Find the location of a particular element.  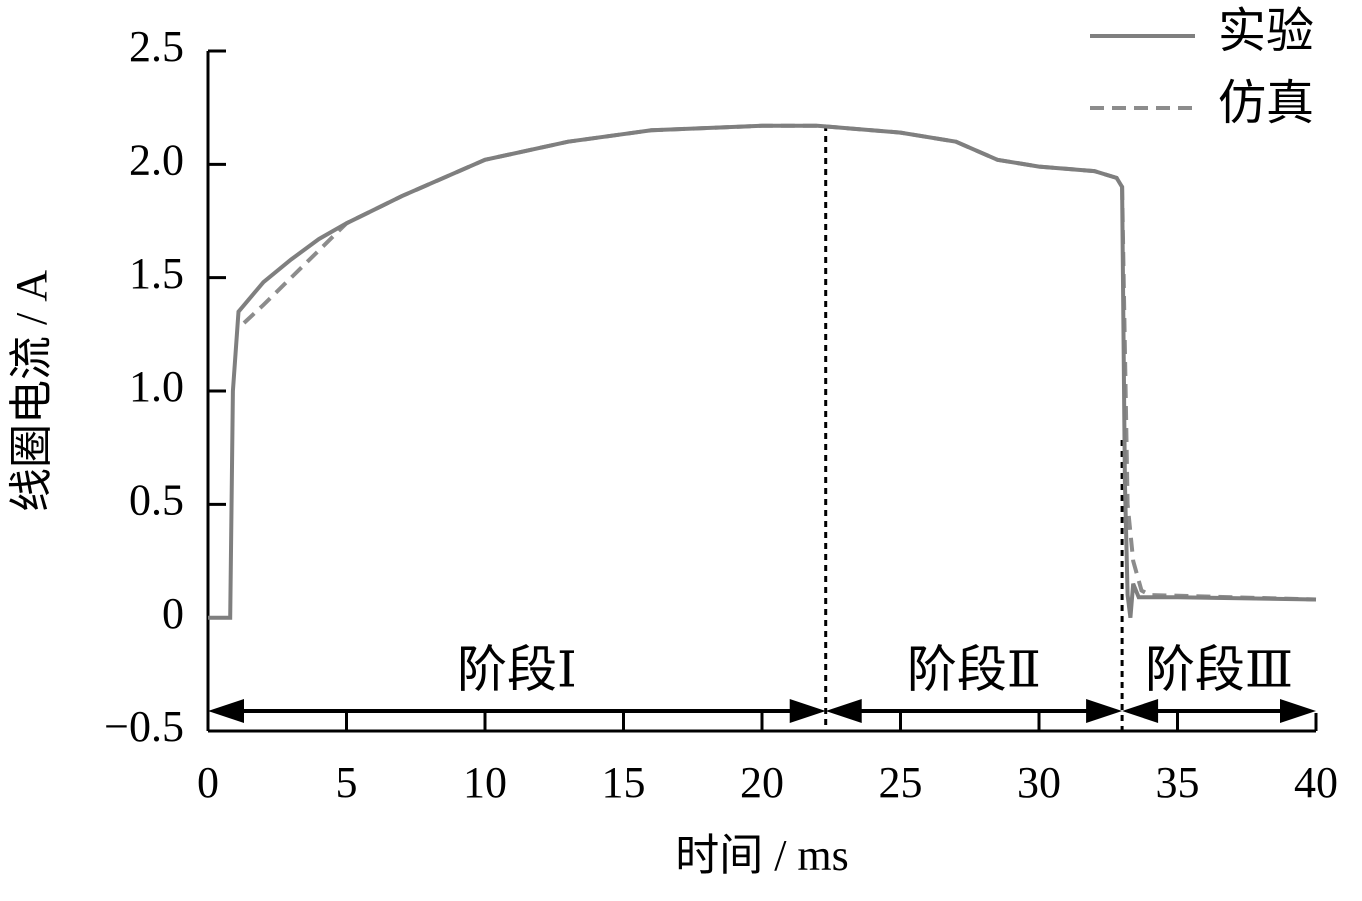

y-axis-title: 线圈电流 / A is located at coordinates (31, 391).